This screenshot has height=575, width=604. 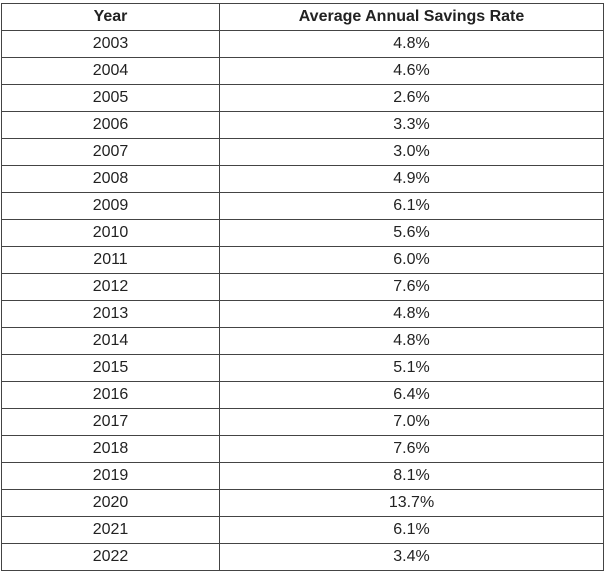 I want to click on table-row: 2011 6.0%, so click(x=302, y=260).